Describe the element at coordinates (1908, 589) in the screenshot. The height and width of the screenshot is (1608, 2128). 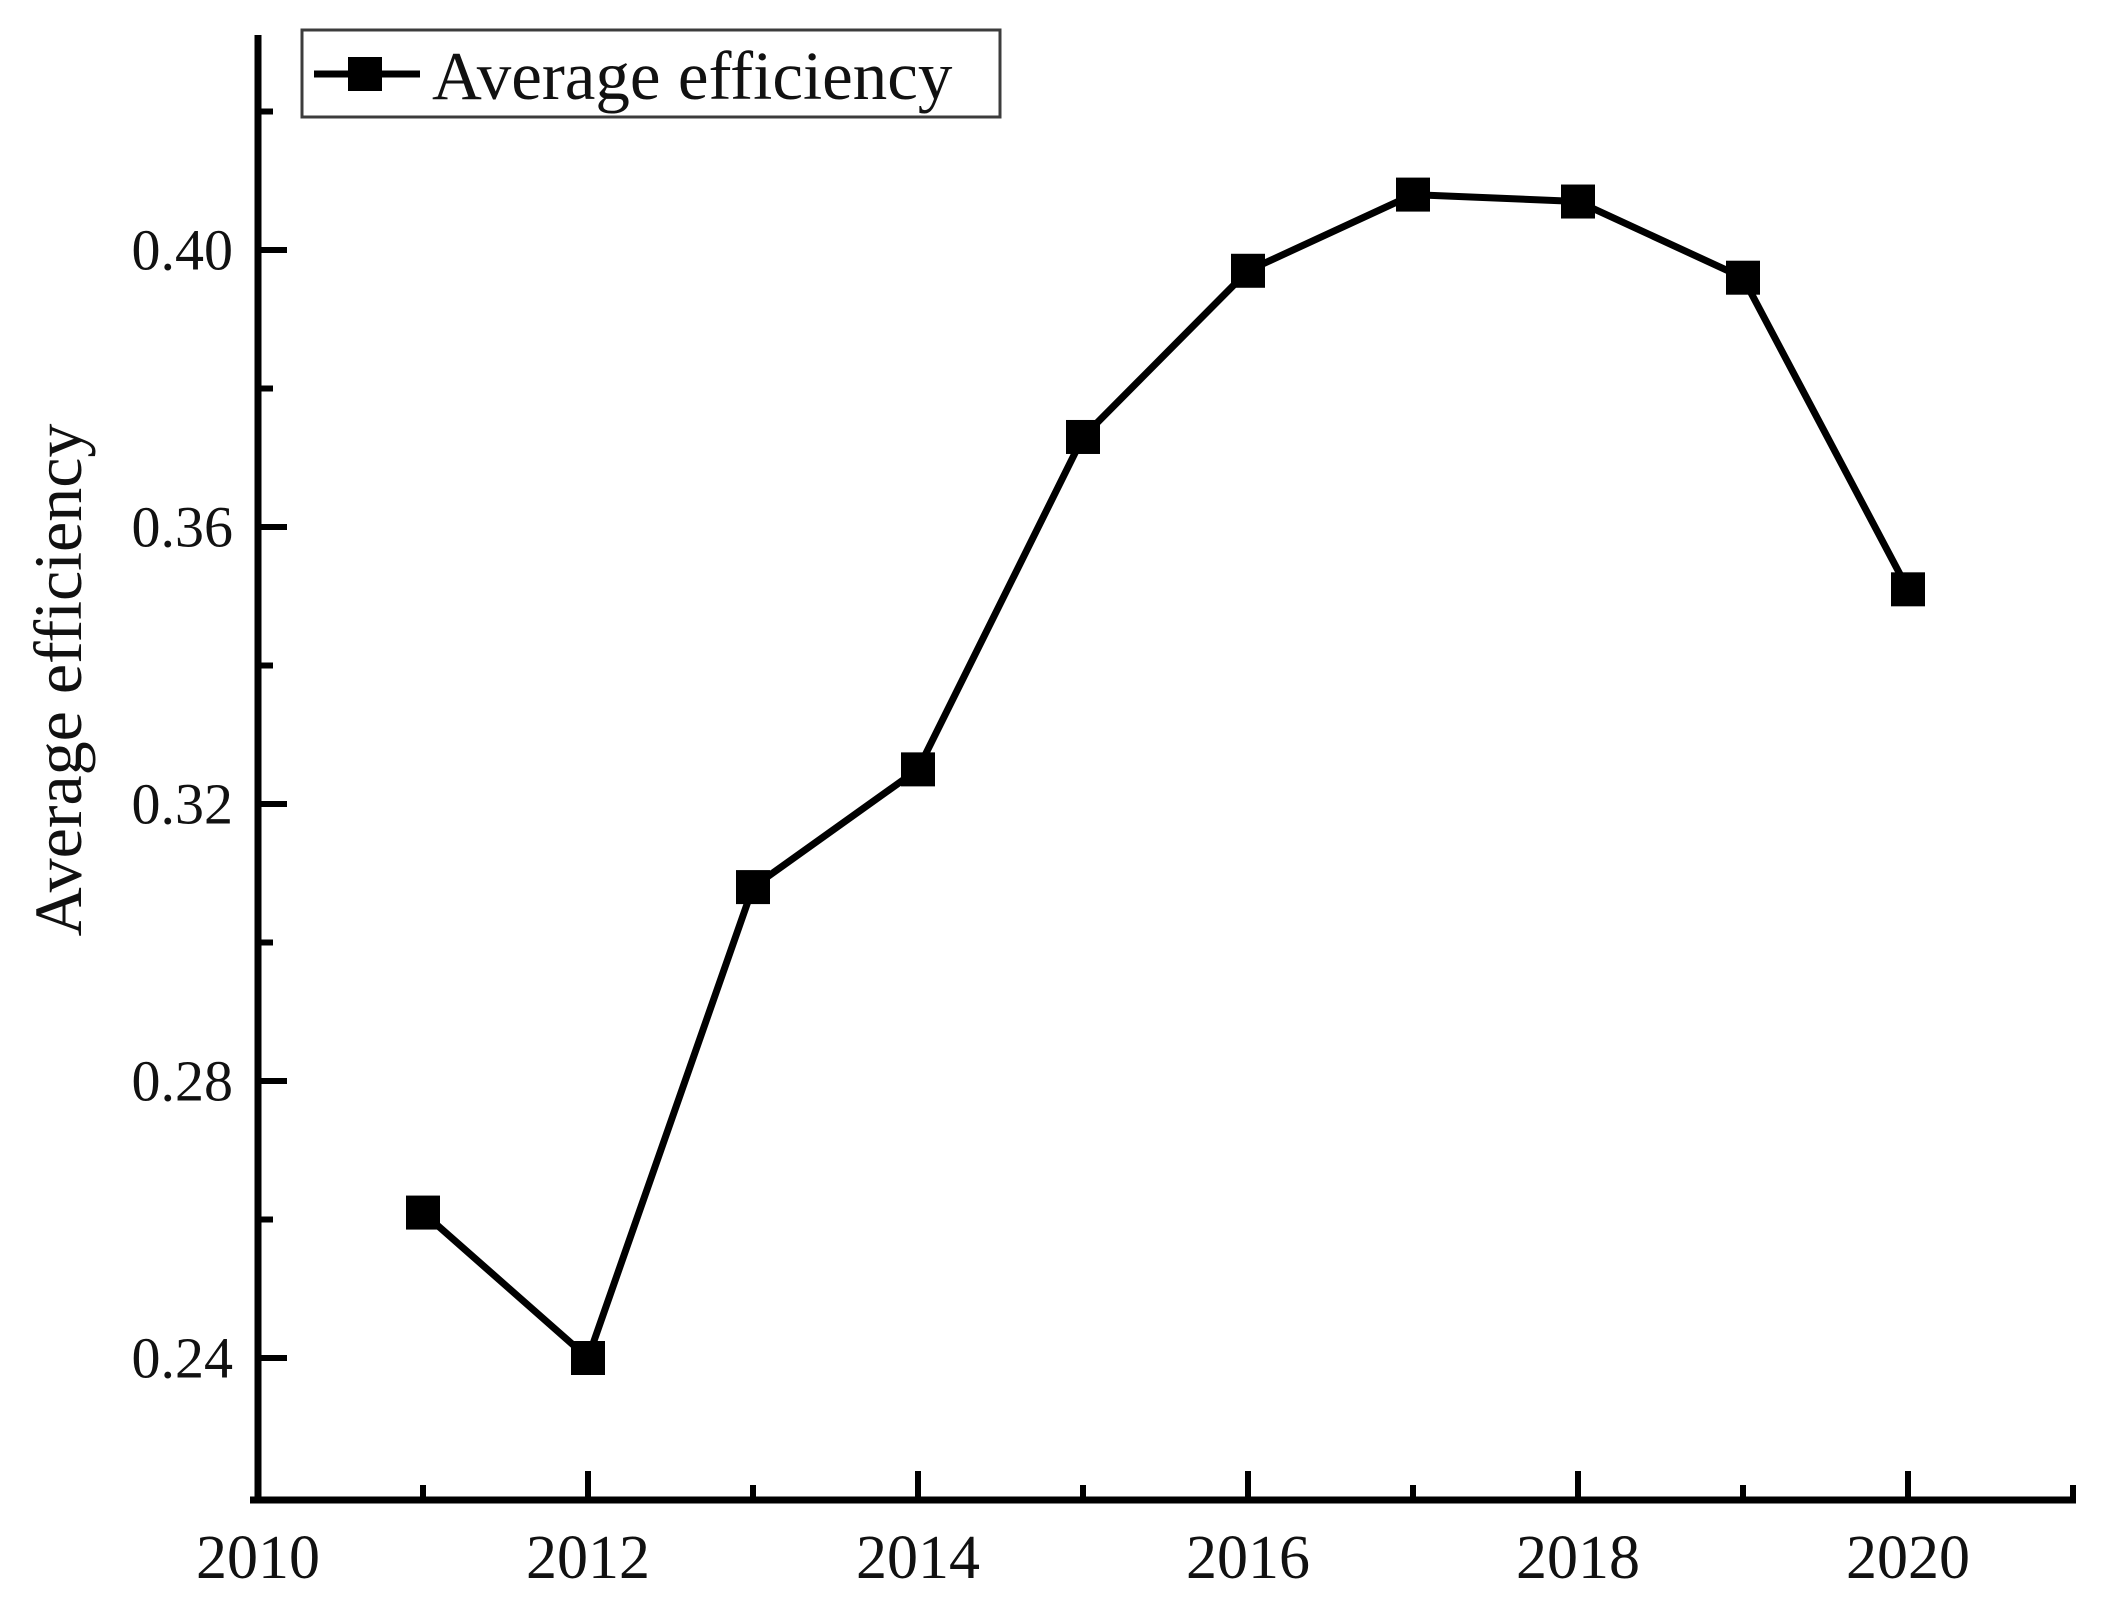
I see `data-point-2020` at that location.